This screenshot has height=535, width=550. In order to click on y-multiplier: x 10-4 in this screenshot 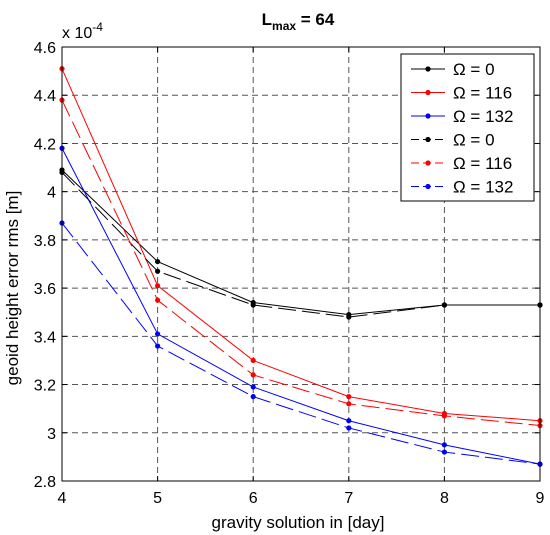, I will do `click(82, 31)`.